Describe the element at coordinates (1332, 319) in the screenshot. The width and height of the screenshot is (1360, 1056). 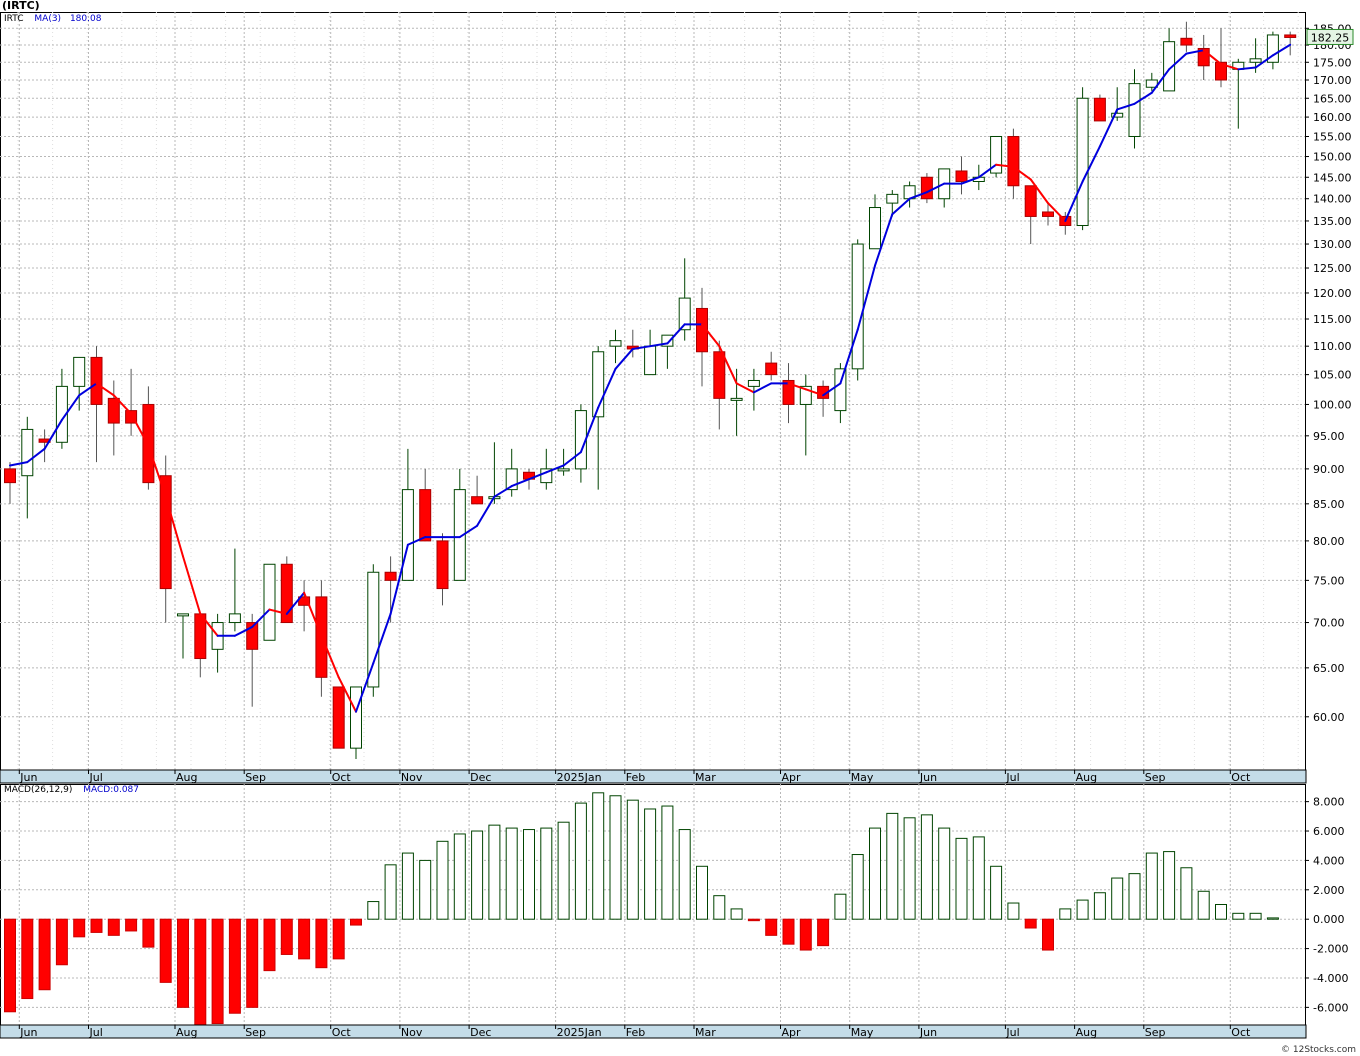
I see `price-tick-label: 115.00` at that location.